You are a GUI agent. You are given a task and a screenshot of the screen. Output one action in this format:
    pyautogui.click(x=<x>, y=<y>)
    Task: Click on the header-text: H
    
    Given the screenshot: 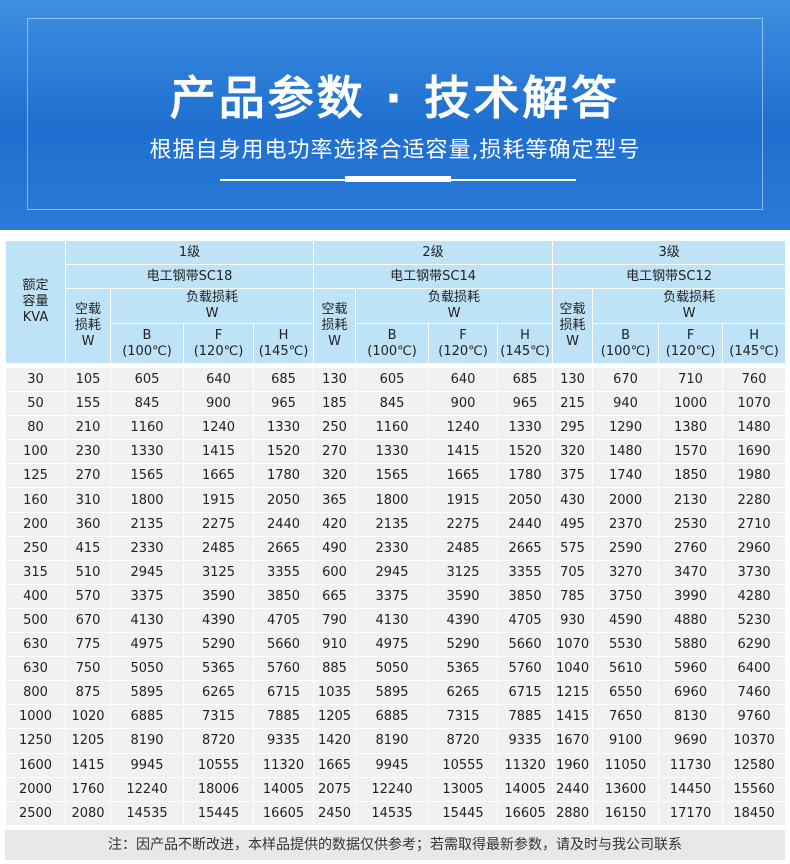 What is the action you would take?
    pyautogui.click(x=525, y=335)
    